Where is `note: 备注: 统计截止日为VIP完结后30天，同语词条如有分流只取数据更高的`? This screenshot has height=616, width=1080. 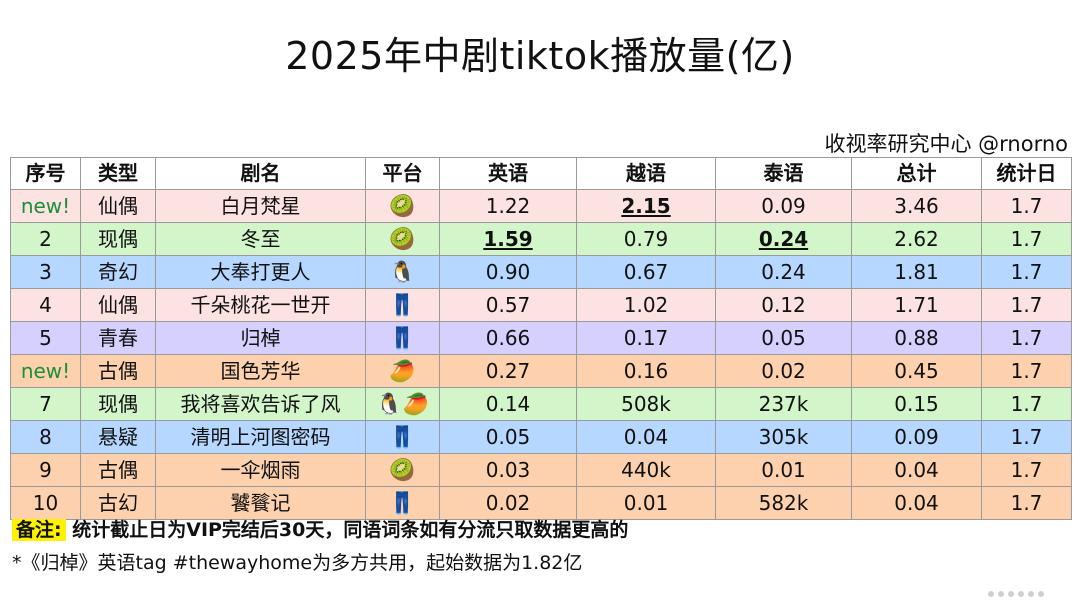
note: 备注: 统计截止日为VIP完结后30天，同语词条如有分流只取数据更高的 is located at coordinates (320, 530).